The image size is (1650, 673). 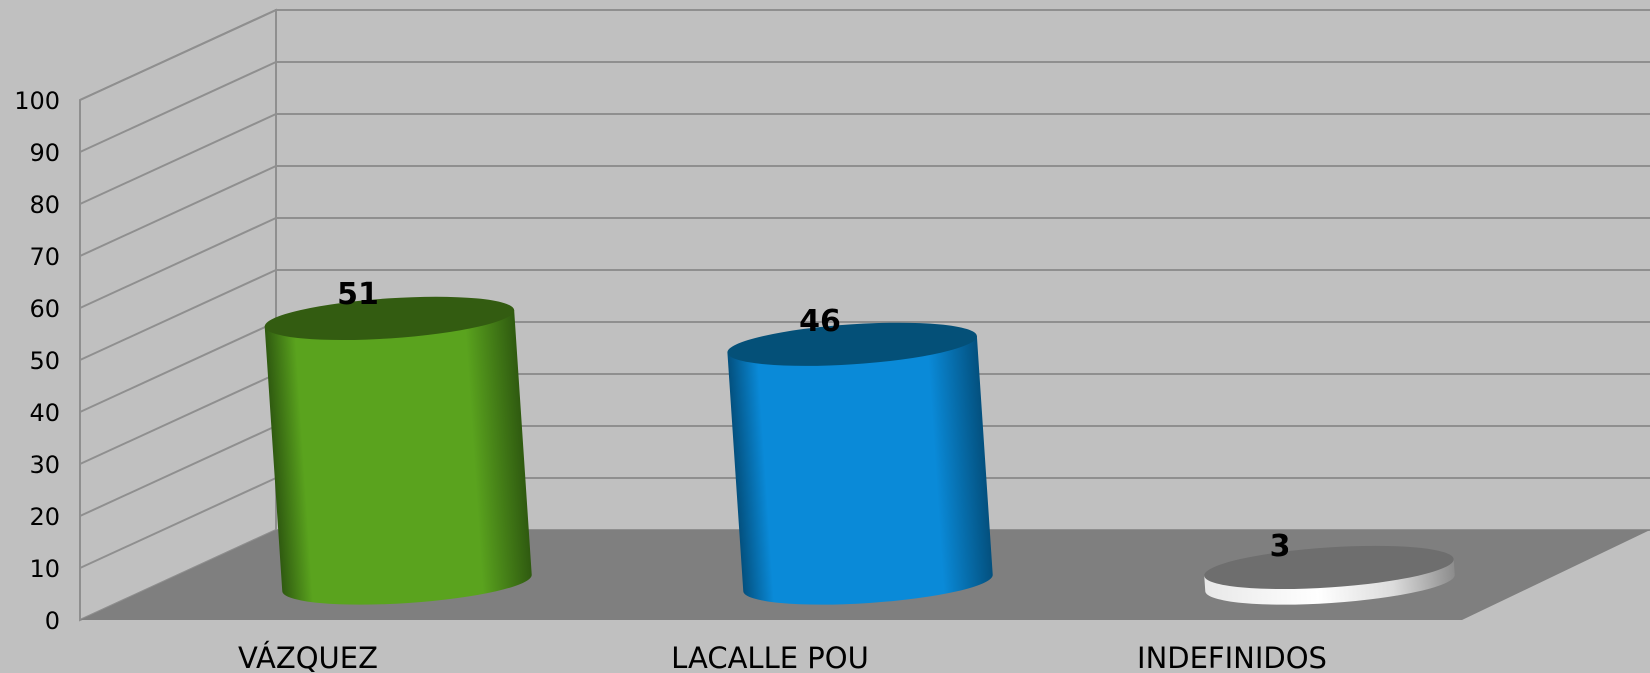 I want to click on y-tick-label: 40, so click(x=44, y=413).